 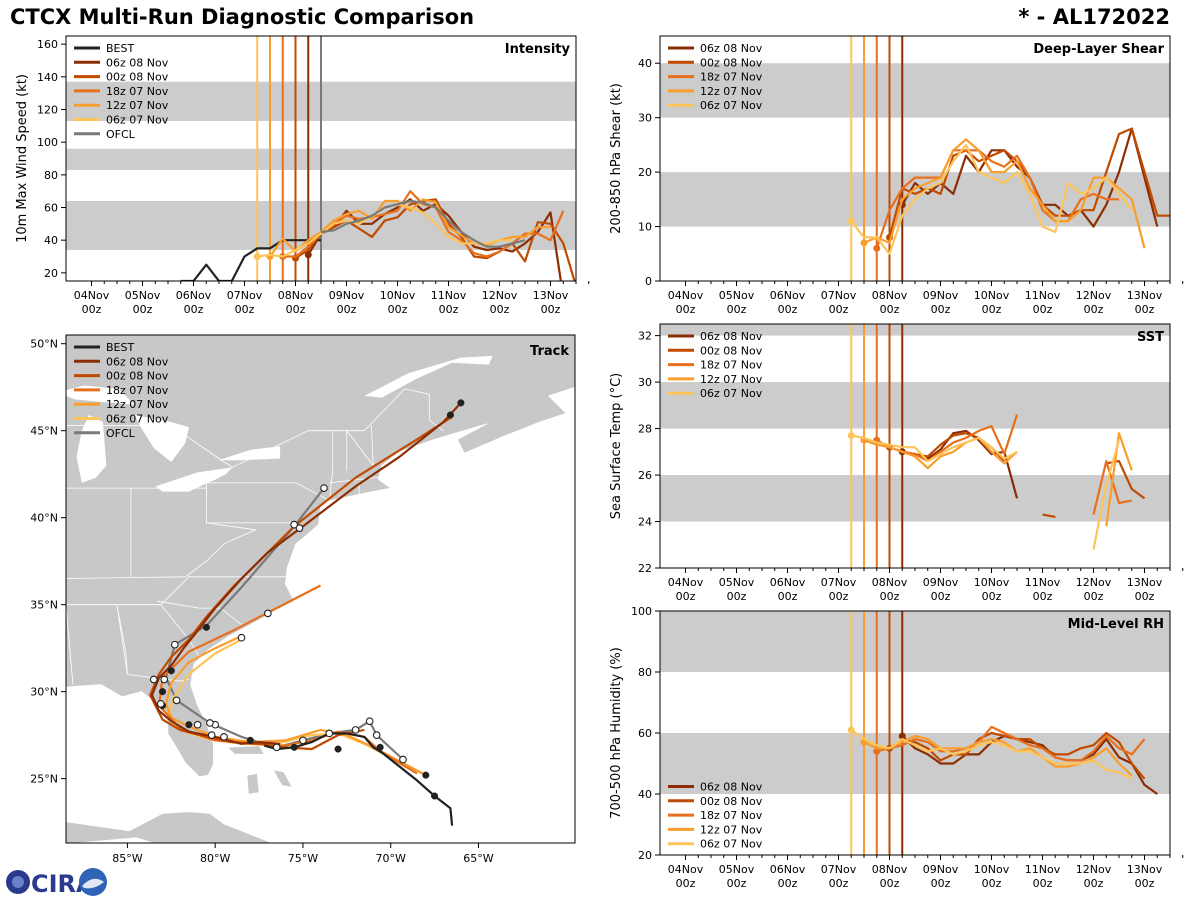 I want to click on al-ms-border, so click(x=70, y=644).